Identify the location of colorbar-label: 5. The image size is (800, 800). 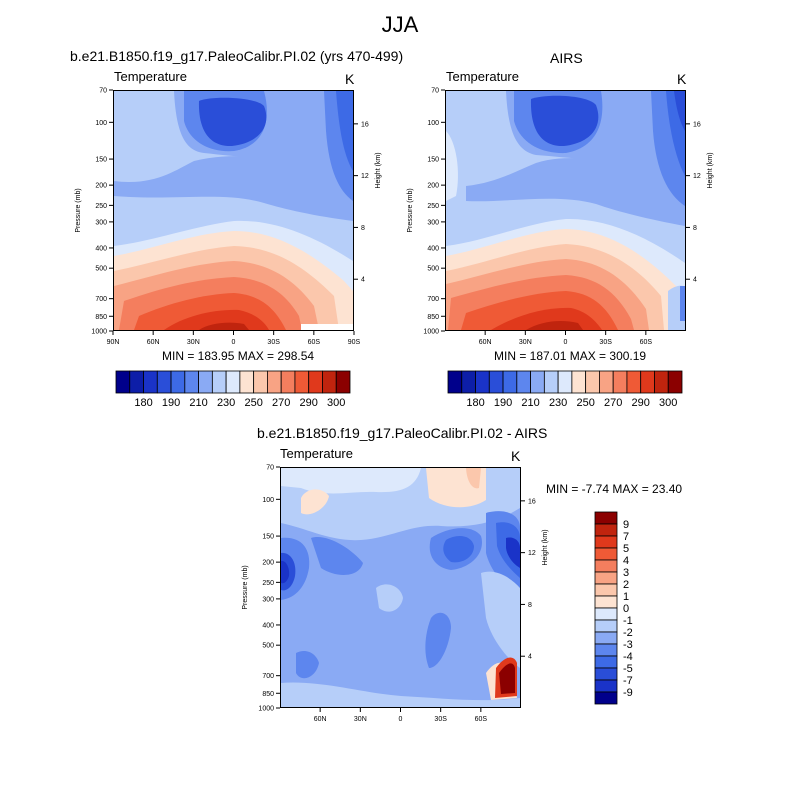
(626, 549).